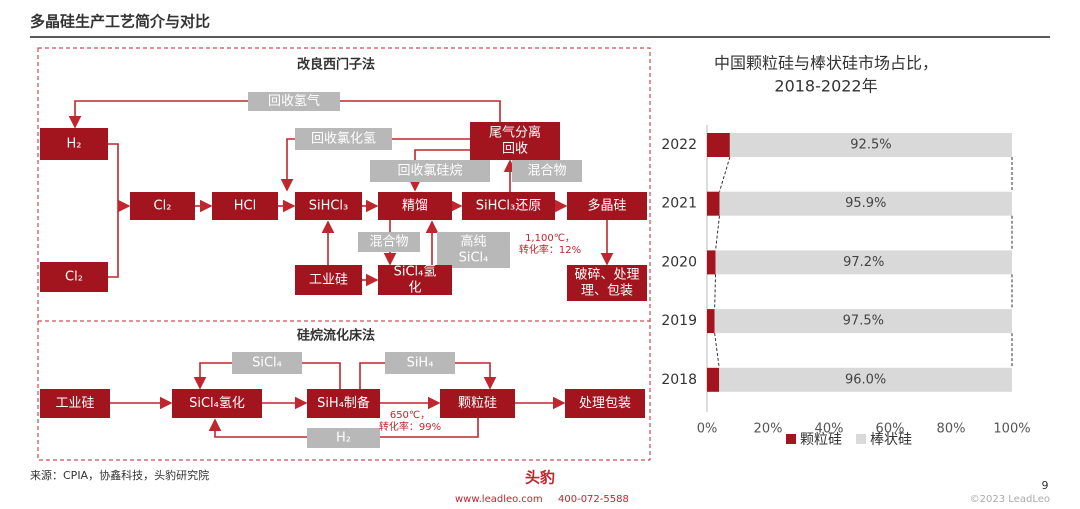 The height and width of the screenshot is (509, 1080). What do you see at coordinates (550, 238) in the screenshot?
I see `node-text: 1,100℃，` at bounding box center [550, 238].